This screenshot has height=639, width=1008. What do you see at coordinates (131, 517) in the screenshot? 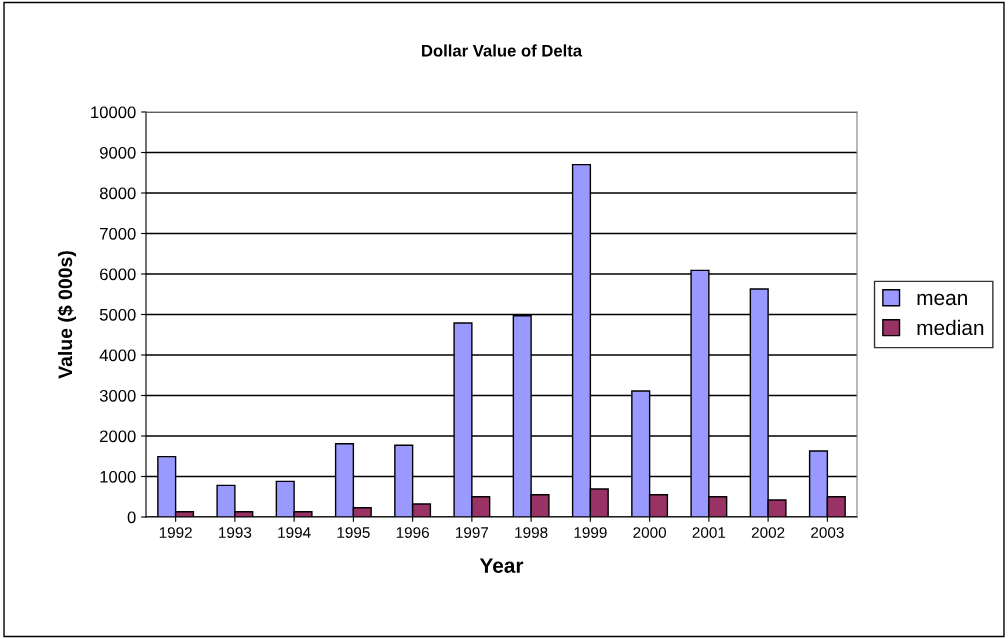
I see `y-tick-label: 0` at bounding box center [131, 517].